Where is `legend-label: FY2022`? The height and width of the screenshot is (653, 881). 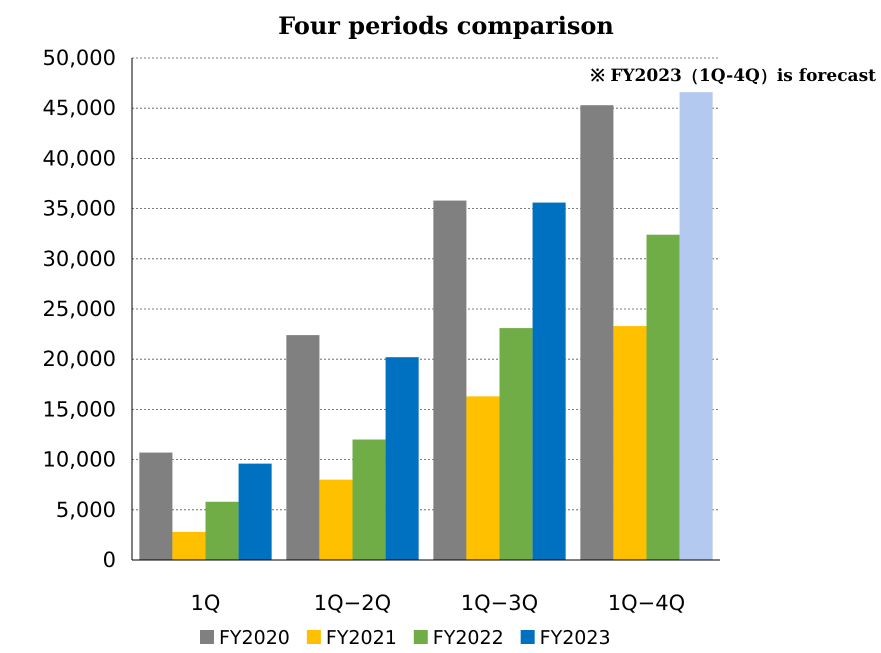
legend-label: FY2022 is located at coordinates (468, 638).